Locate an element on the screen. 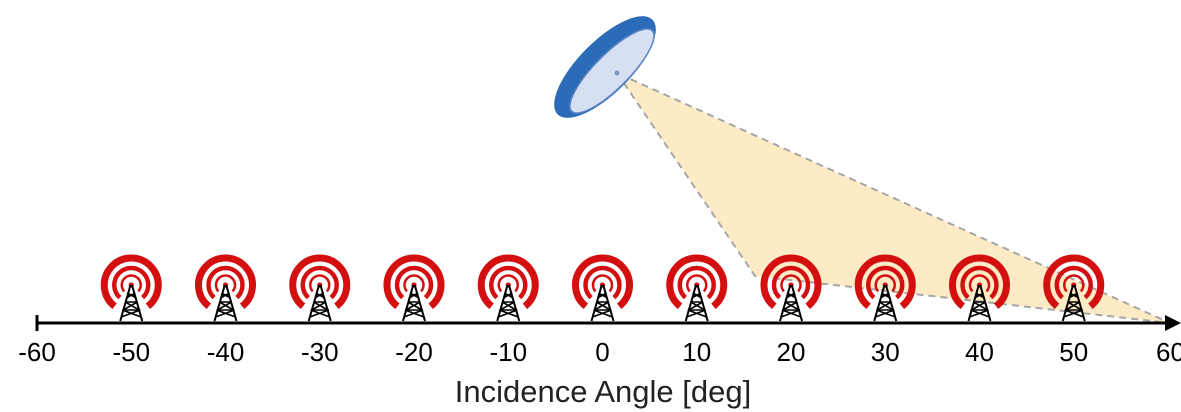 The width and height of the screenshot is (1181, 412). tick-label: -10 is located at coordinates (508, 352).